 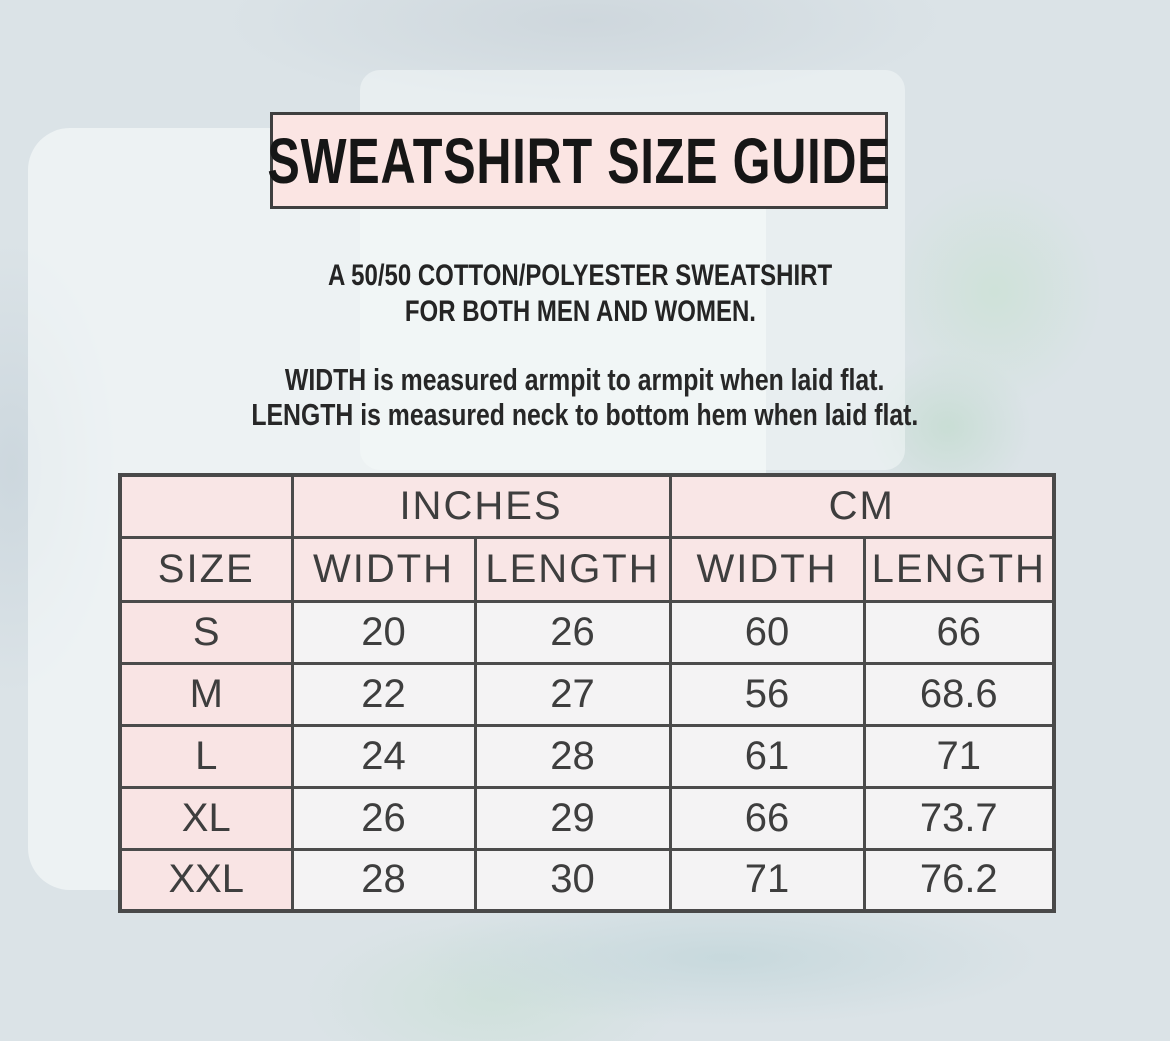 I want to click on cm-width-value: 56, so click(x=767, y=694).